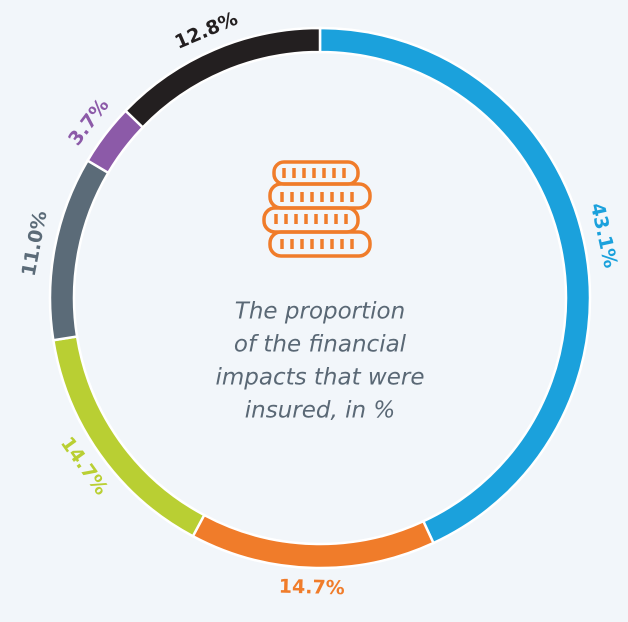  What do you see at coordinates (319, 378) in the screenshot?
I see `center-text: impacts that were` at bounding box center [319, 378].